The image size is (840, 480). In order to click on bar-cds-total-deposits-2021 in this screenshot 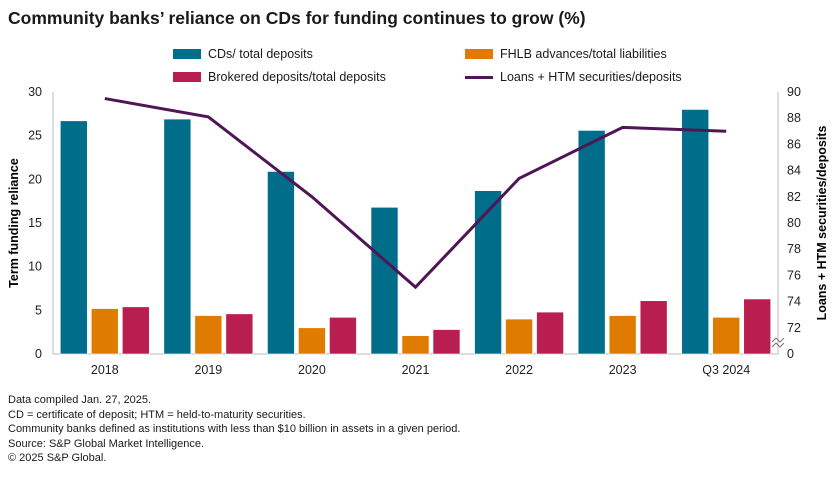, I will do `click(384, 280)`.